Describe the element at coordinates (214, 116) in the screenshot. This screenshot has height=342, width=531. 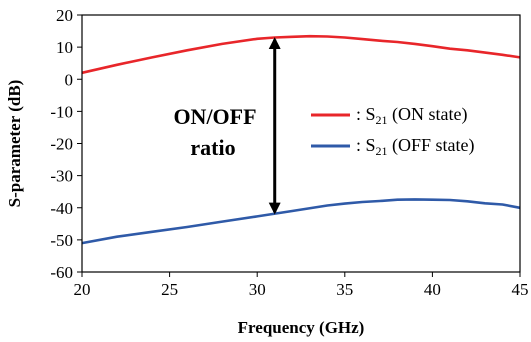
I see `annotation-line1: ON/OFF` at that location.